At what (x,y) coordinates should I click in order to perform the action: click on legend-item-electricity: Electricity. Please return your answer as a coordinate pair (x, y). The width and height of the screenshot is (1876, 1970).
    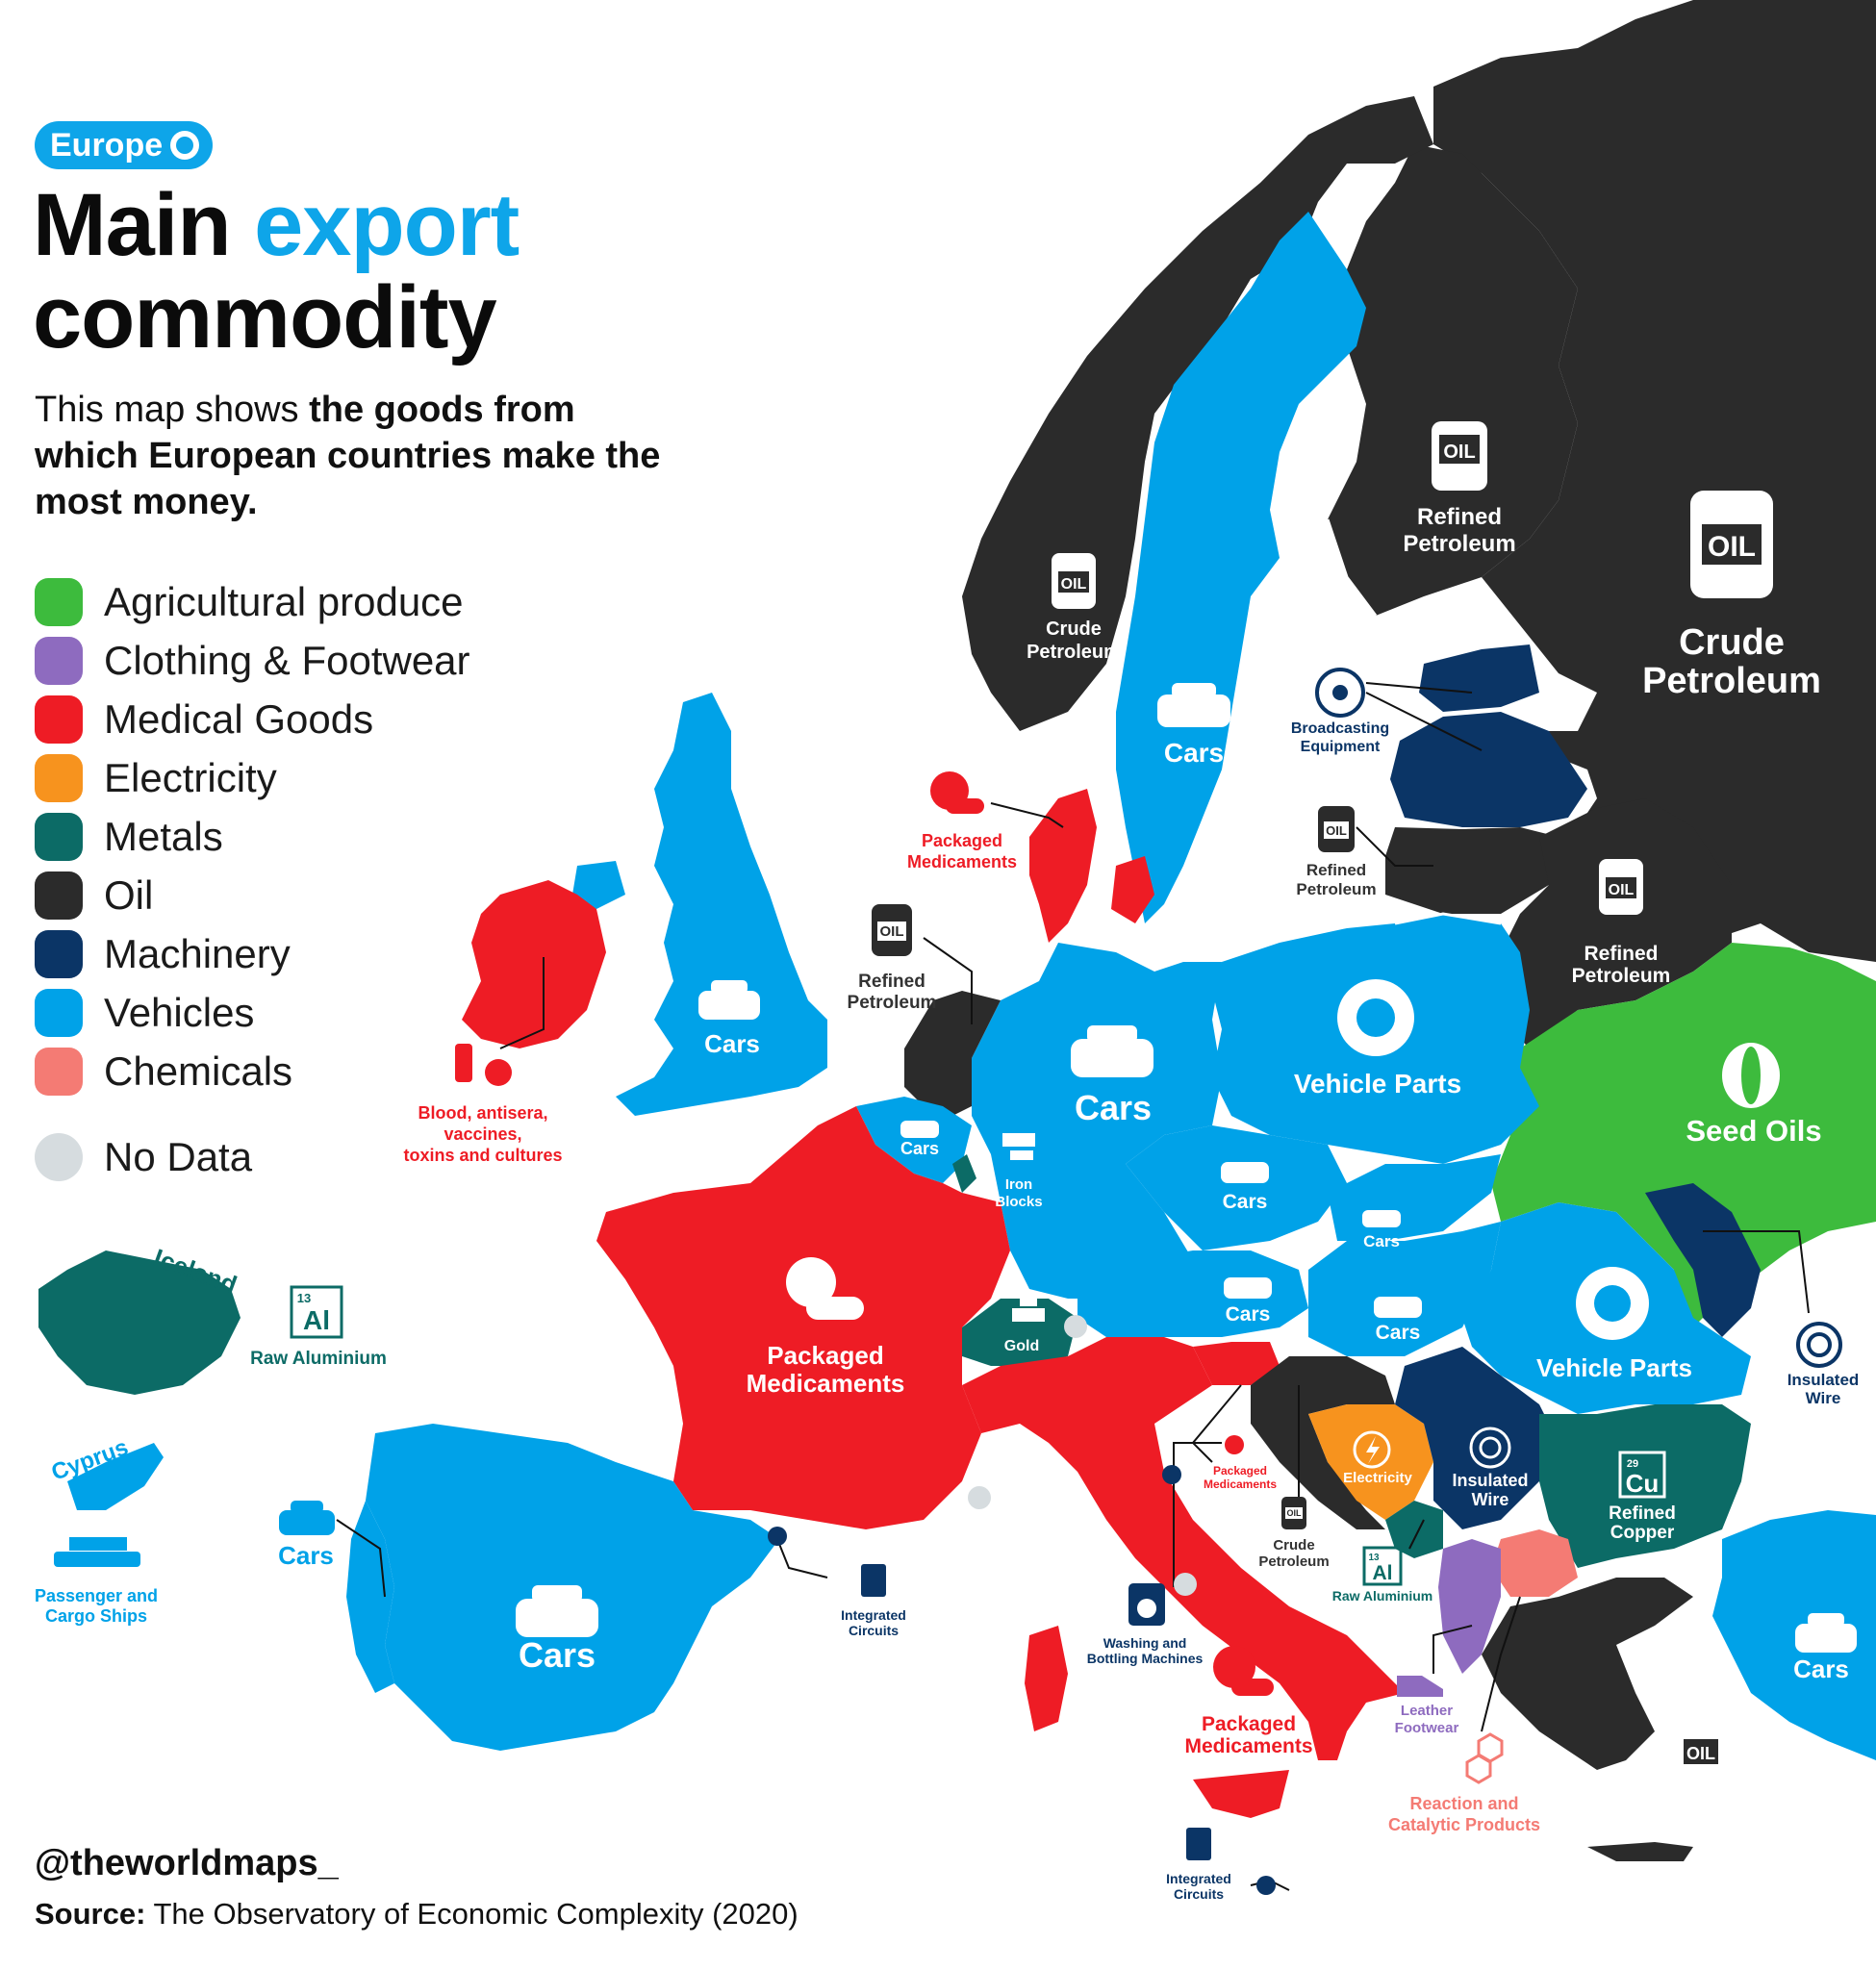
    Looking at the image, I should click on (252, 778).